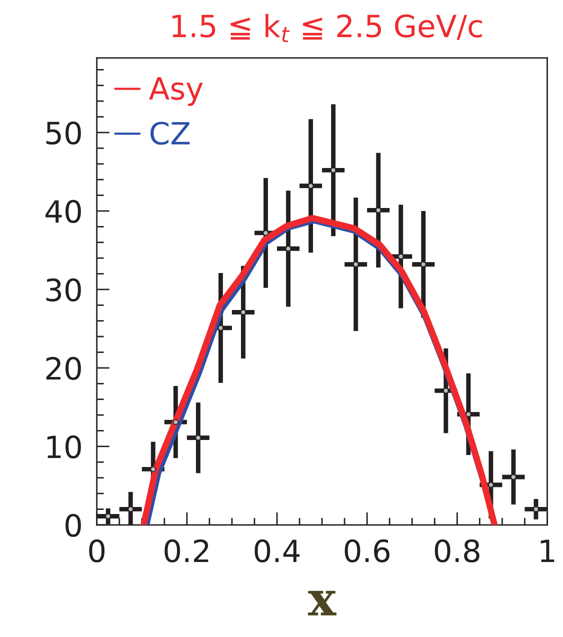 This screenshot has width=563, height=637. What do you see at coordinates (277, 550) in the screenshot?
I see `x-tick-label: 0.4` at bounding box center [277, 550].